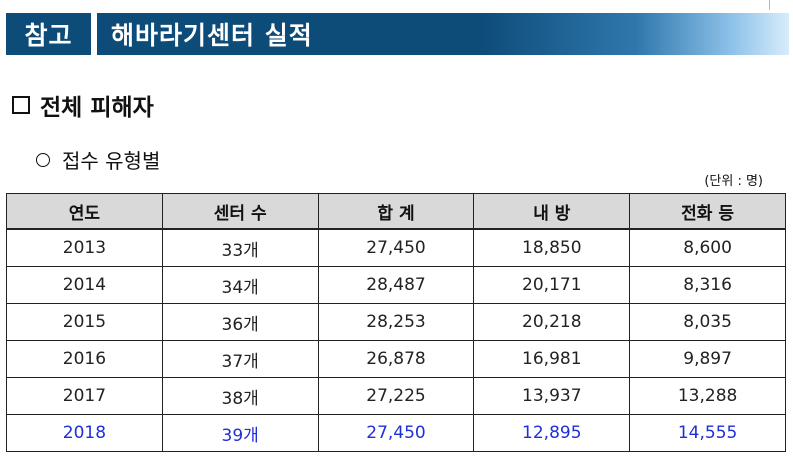  I want to click on cell-center-count: 36개, so click(240, 322).